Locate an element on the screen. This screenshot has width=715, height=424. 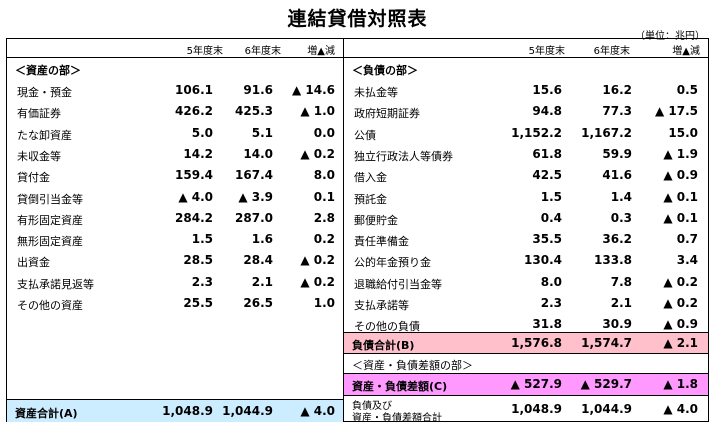
cell-label: その他の資産 is located at coordinates (50, 305).